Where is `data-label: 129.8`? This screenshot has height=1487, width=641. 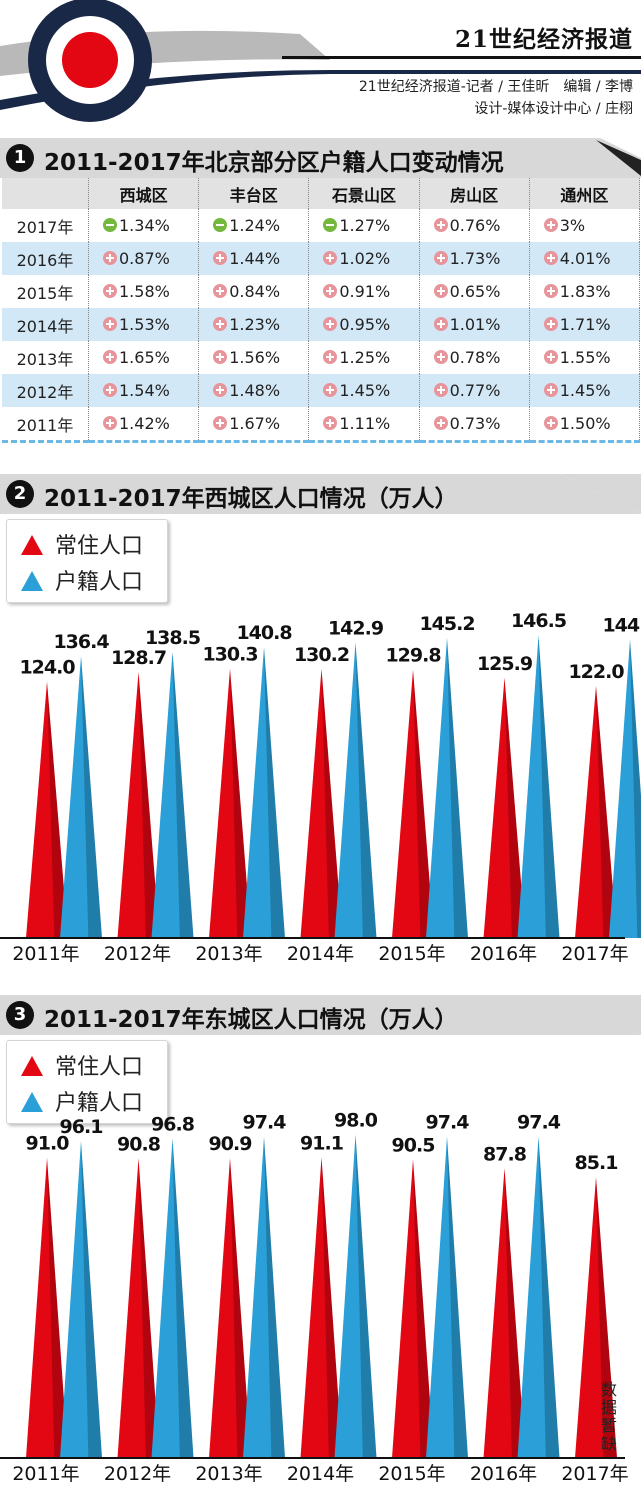 data-label: 129.8 is located at coordinates (413, 656).